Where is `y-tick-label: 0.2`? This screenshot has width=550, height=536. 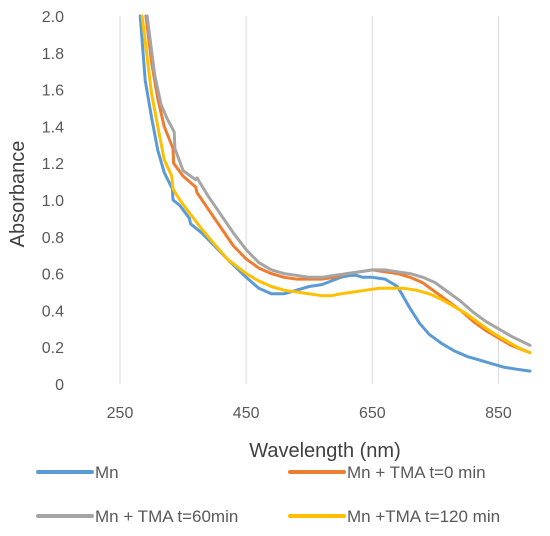
y-tick-label: 0.2 is located at coordinates (53, 348).